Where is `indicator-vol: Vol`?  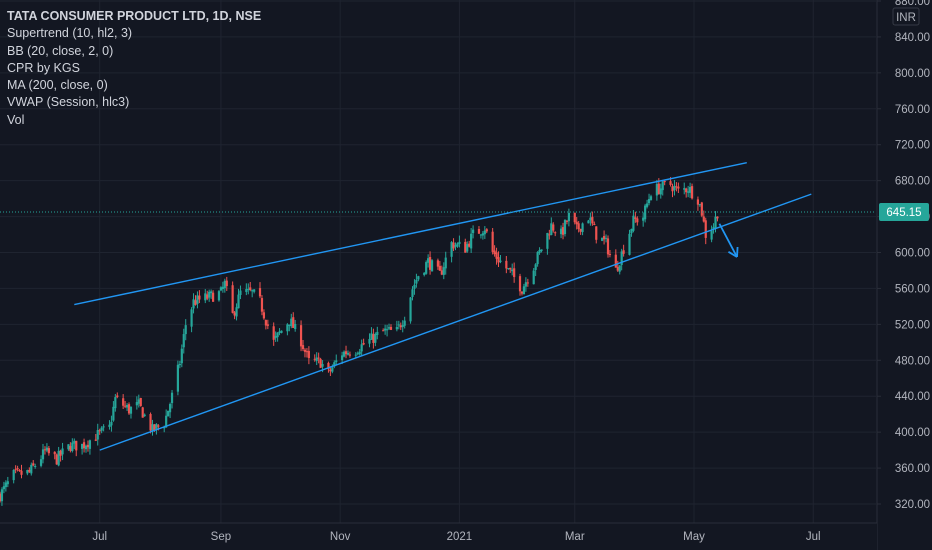
indicator-vol: Vol is located at coordinates (16, 119).